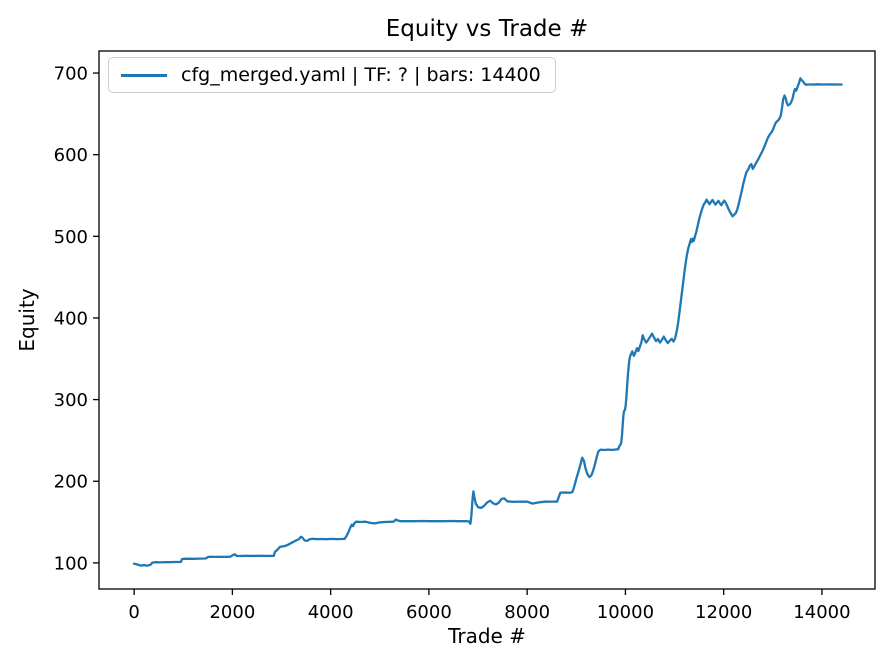  I want to click on x-axis-label: Trade #, so click(487, 636).